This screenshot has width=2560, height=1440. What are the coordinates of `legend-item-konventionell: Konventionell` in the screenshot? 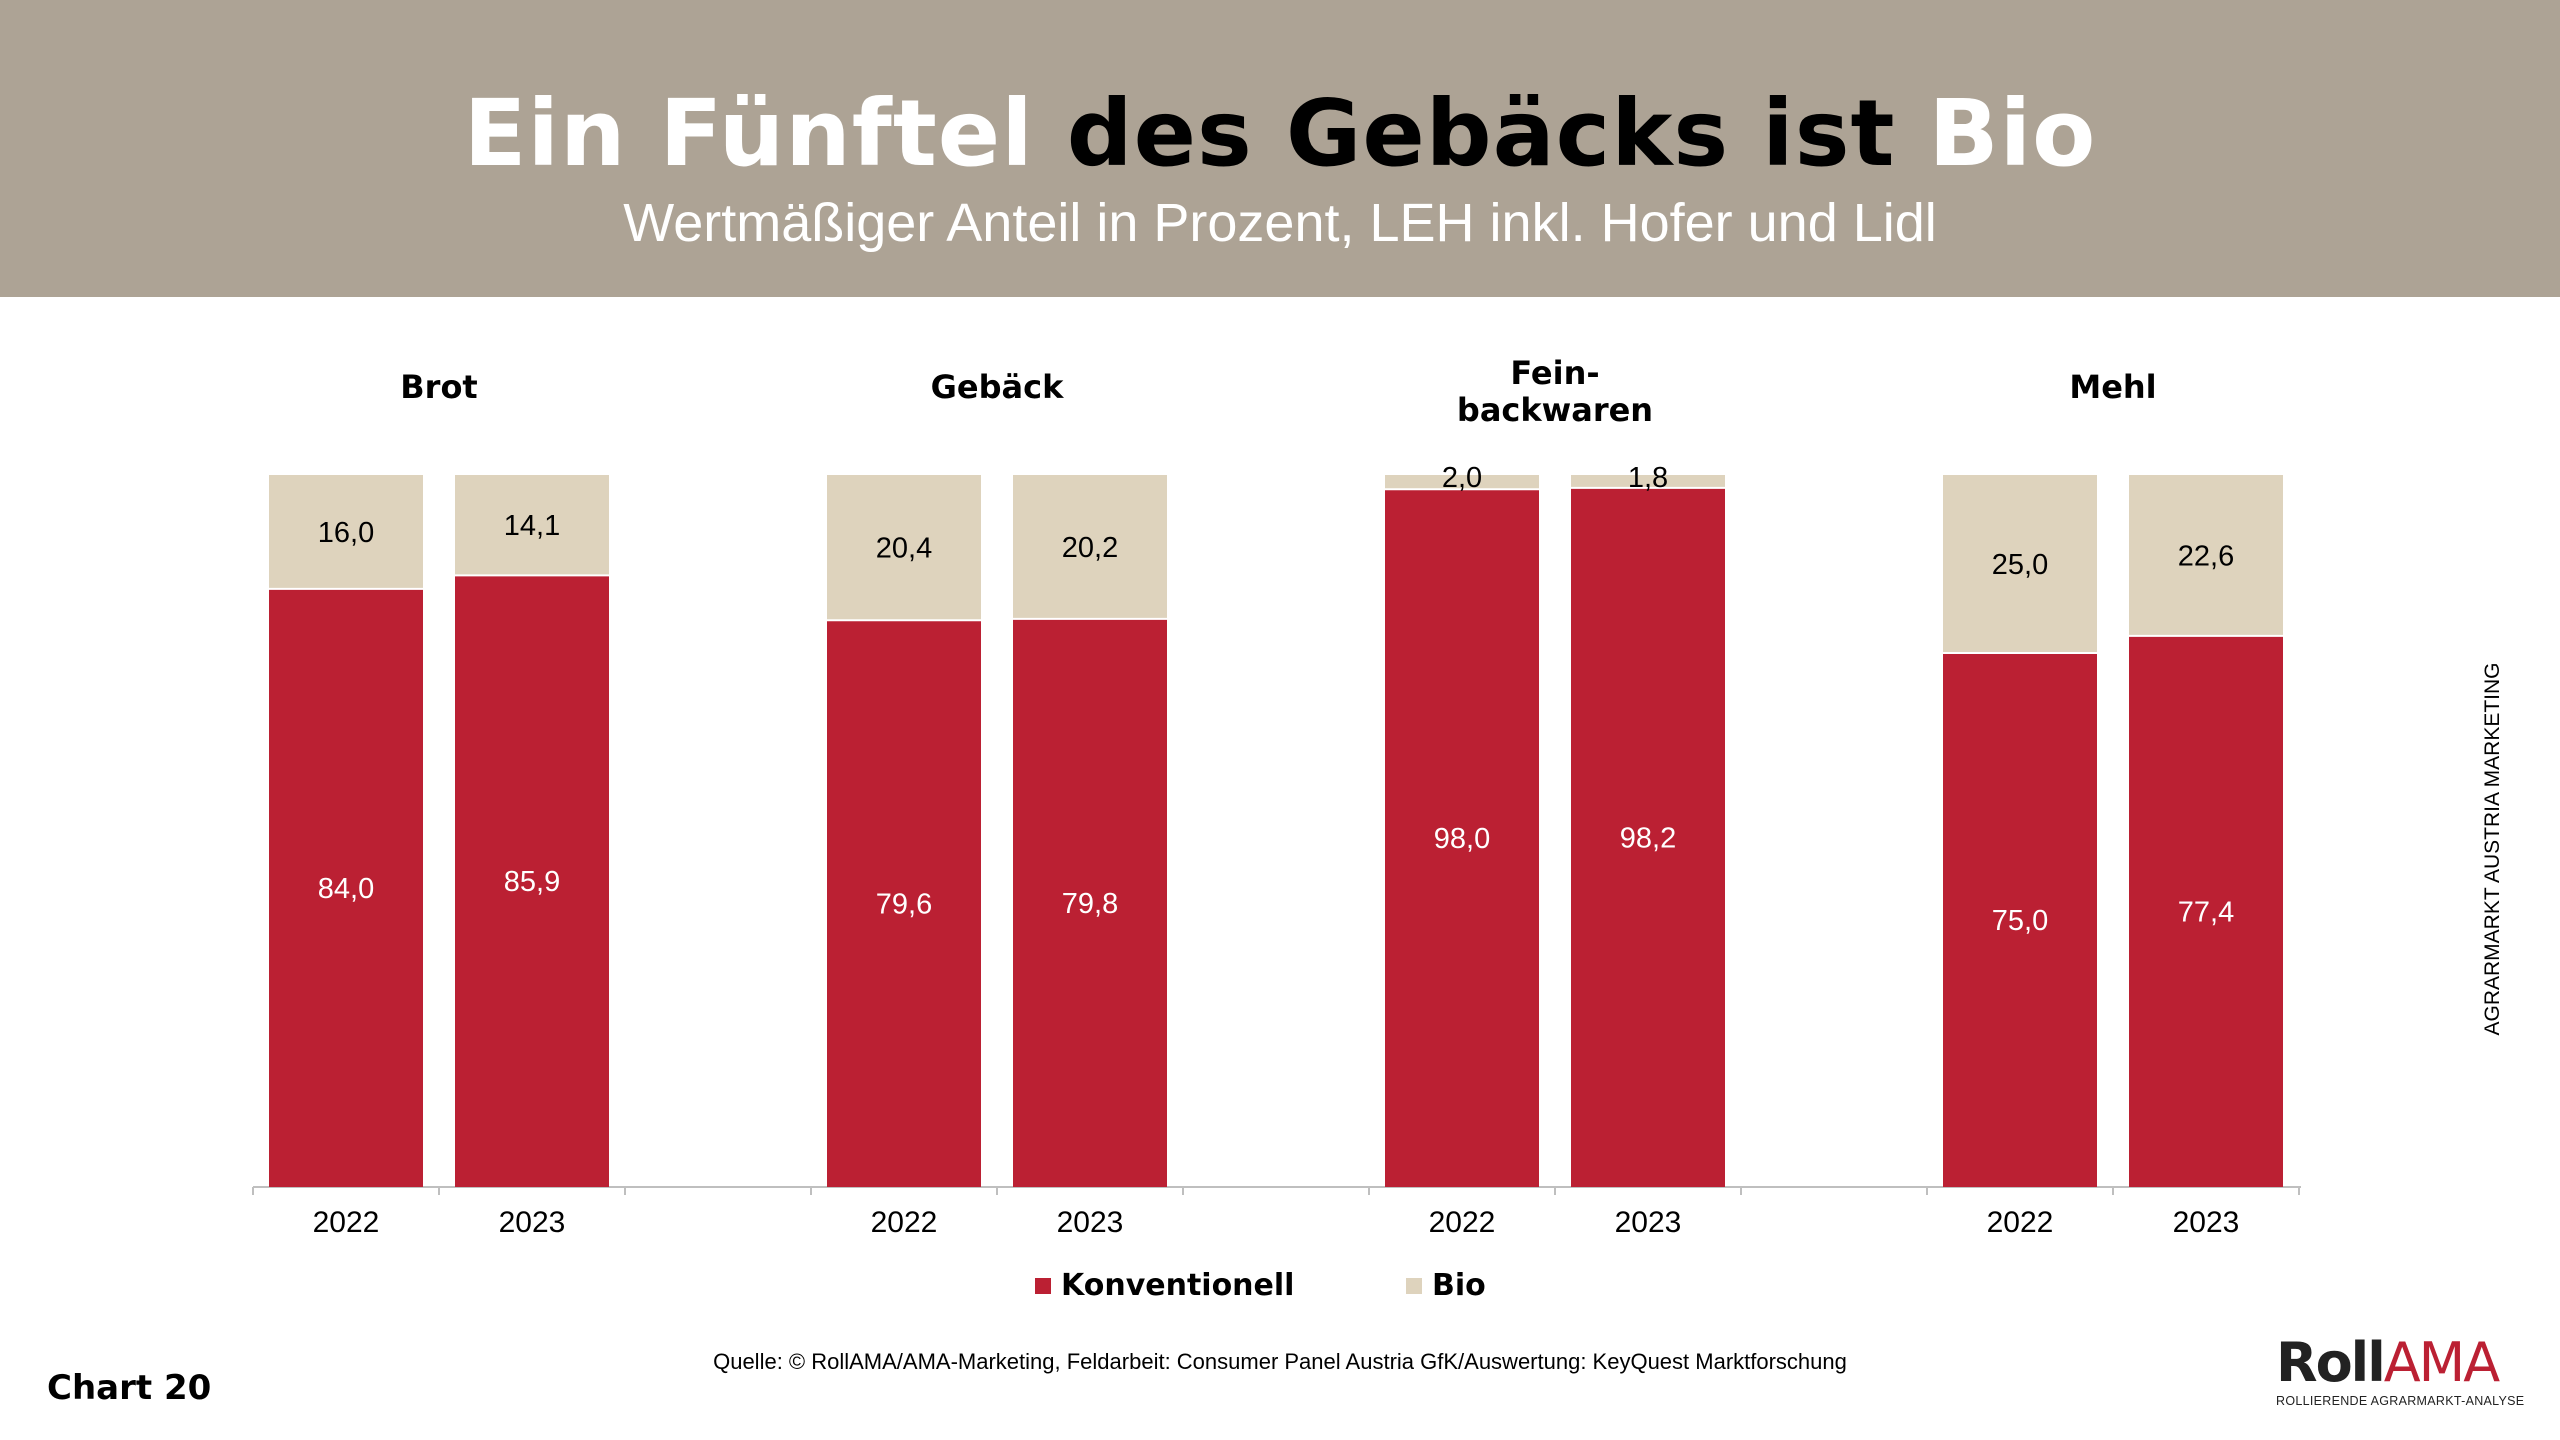 It's located at (1164, 1285).